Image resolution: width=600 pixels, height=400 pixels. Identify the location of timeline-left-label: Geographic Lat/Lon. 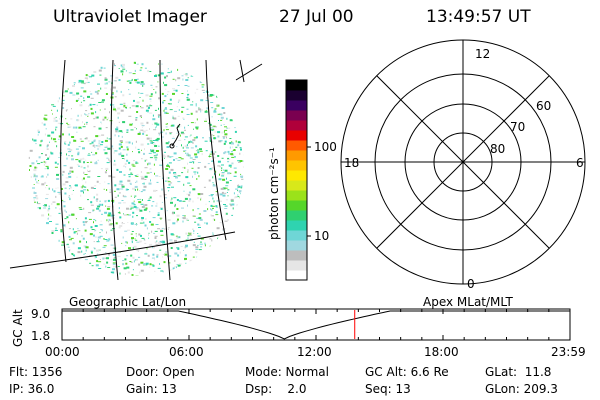
(128, 302).